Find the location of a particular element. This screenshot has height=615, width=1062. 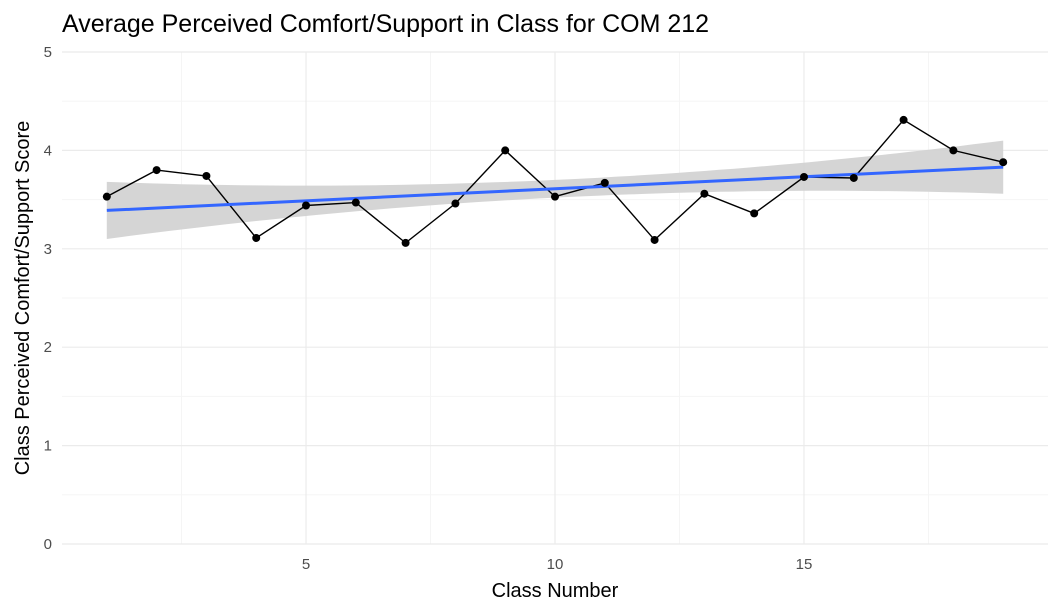

y-tick-label: 4 is located at coordinates (48, 150).